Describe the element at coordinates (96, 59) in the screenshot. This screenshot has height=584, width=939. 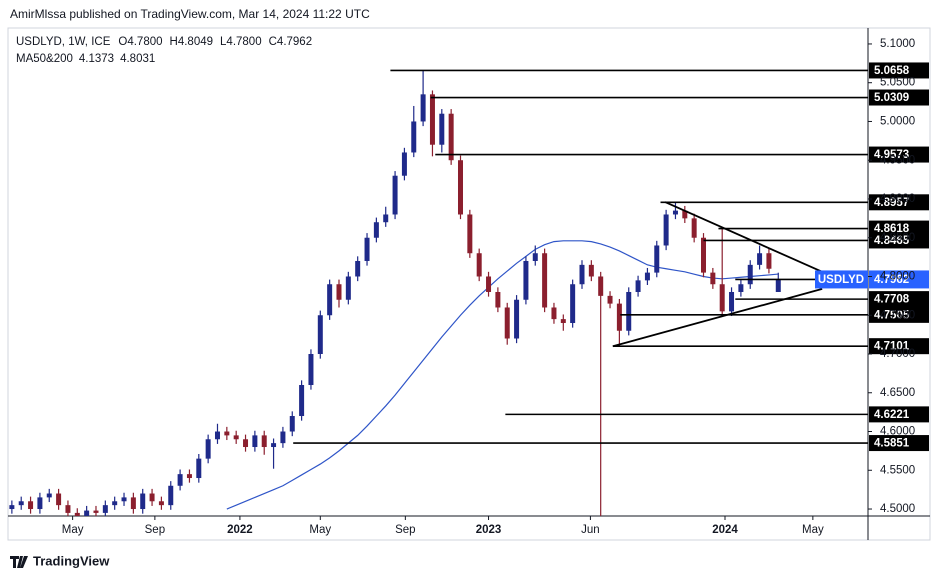
I see `ma-legend-value: 4.1373` at that location.